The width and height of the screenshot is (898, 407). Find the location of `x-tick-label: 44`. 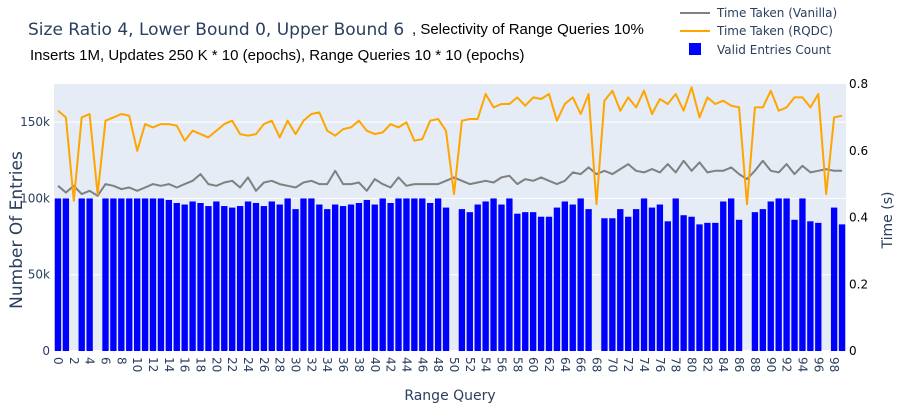

x-tick-label: 44 is located at coordinates (406, 364).